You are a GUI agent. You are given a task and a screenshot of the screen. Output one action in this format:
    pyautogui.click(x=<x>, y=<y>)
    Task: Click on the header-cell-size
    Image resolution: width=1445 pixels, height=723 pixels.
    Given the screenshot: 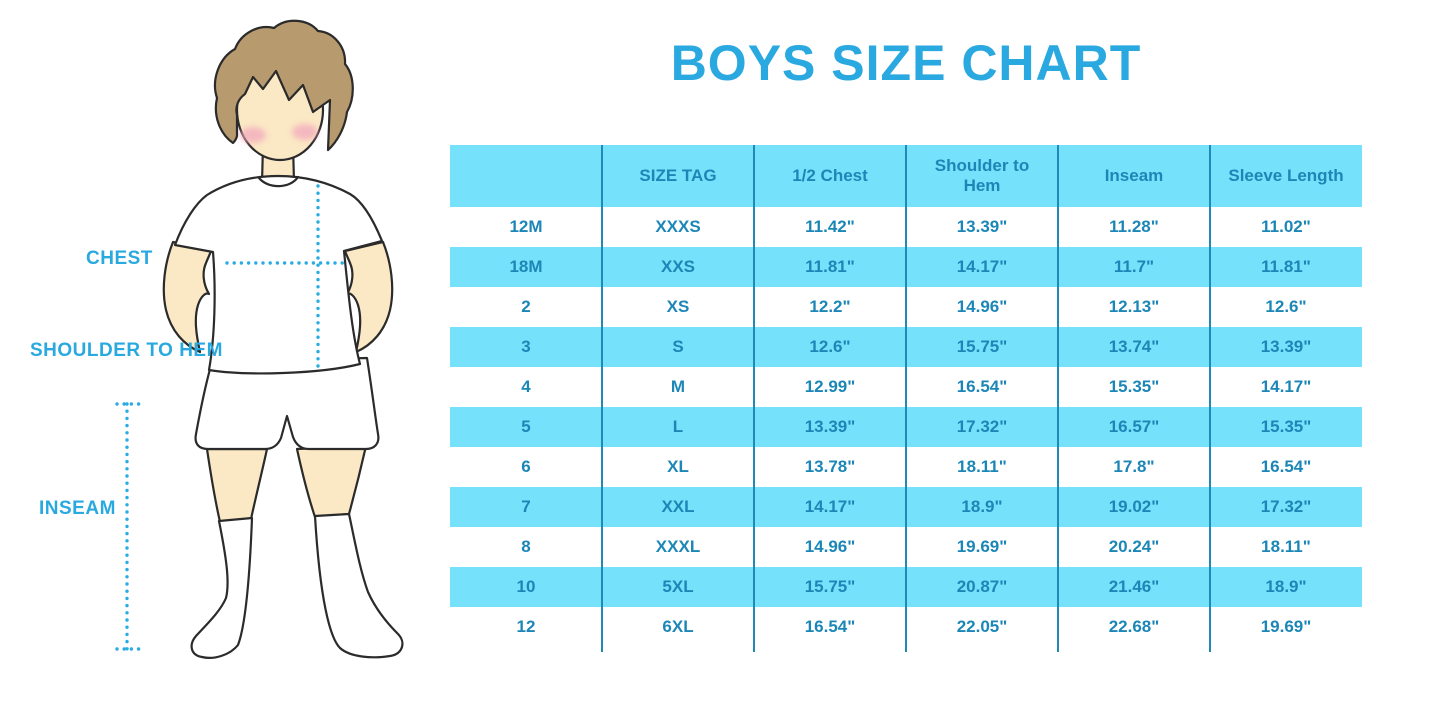 What is the action you would take?
    pyautogui.click(x=526, y=176)
    